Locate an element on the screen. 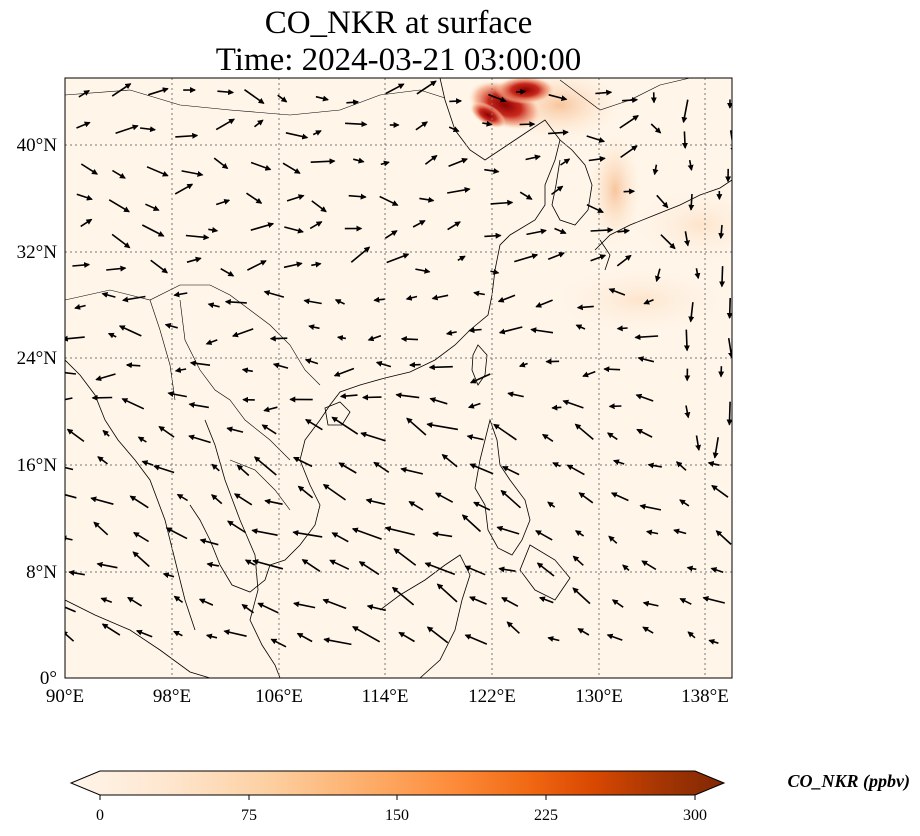  colorbar-tick-label: 225 is located at coordinates (546, 815).